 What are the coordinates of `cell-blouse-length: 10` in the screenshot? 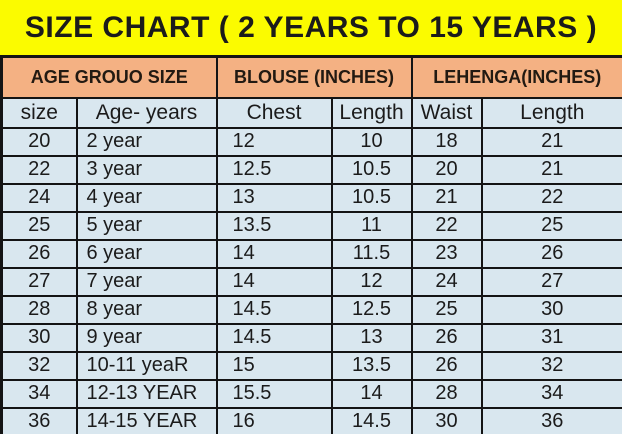 It's located at (371, 141).